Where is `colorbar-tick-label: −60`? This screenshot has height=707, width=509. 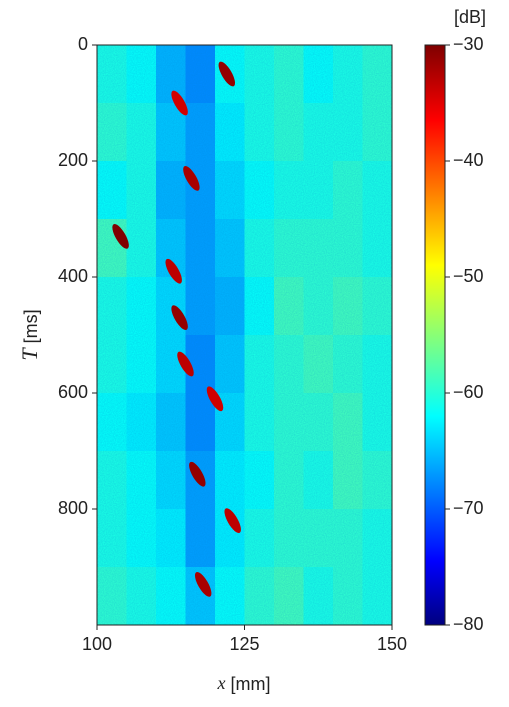 colorbar-tick-label: −60 is located at coordinates (468, 392).